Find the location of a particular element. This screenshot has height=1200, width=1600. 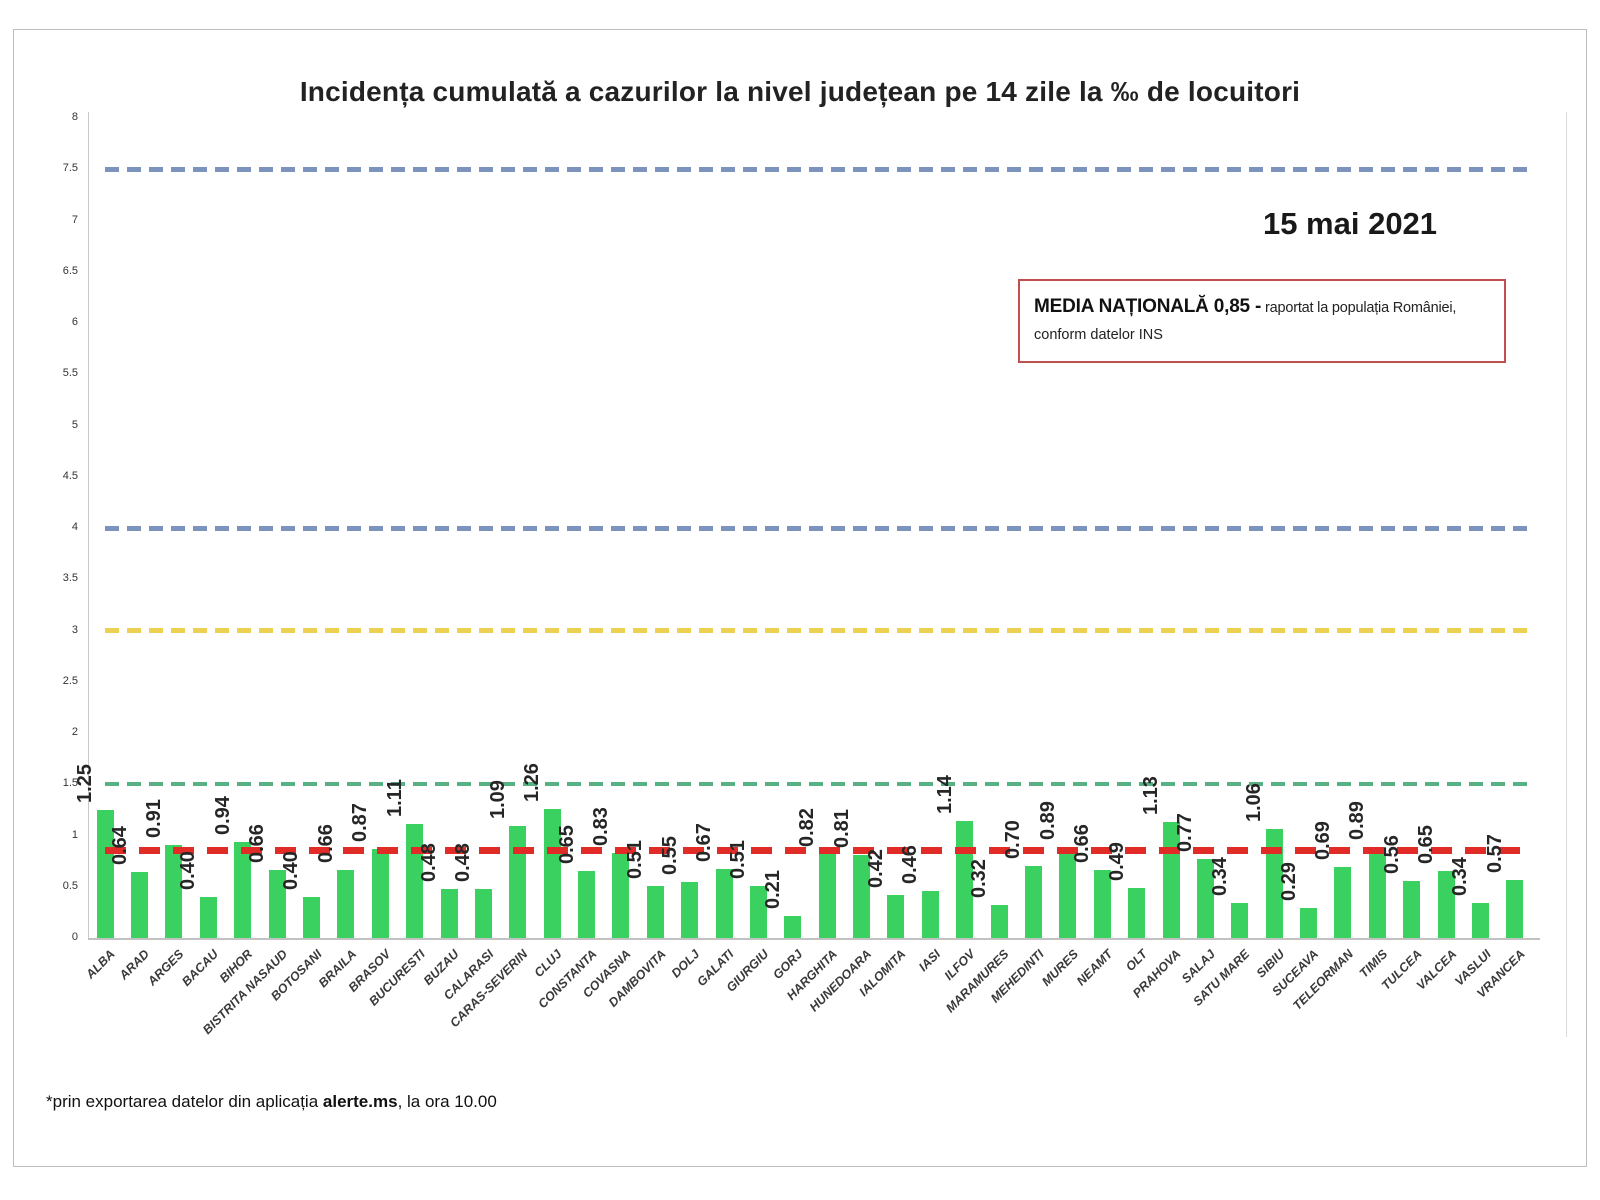

bar-bihor is located at coordinates (243, 889).